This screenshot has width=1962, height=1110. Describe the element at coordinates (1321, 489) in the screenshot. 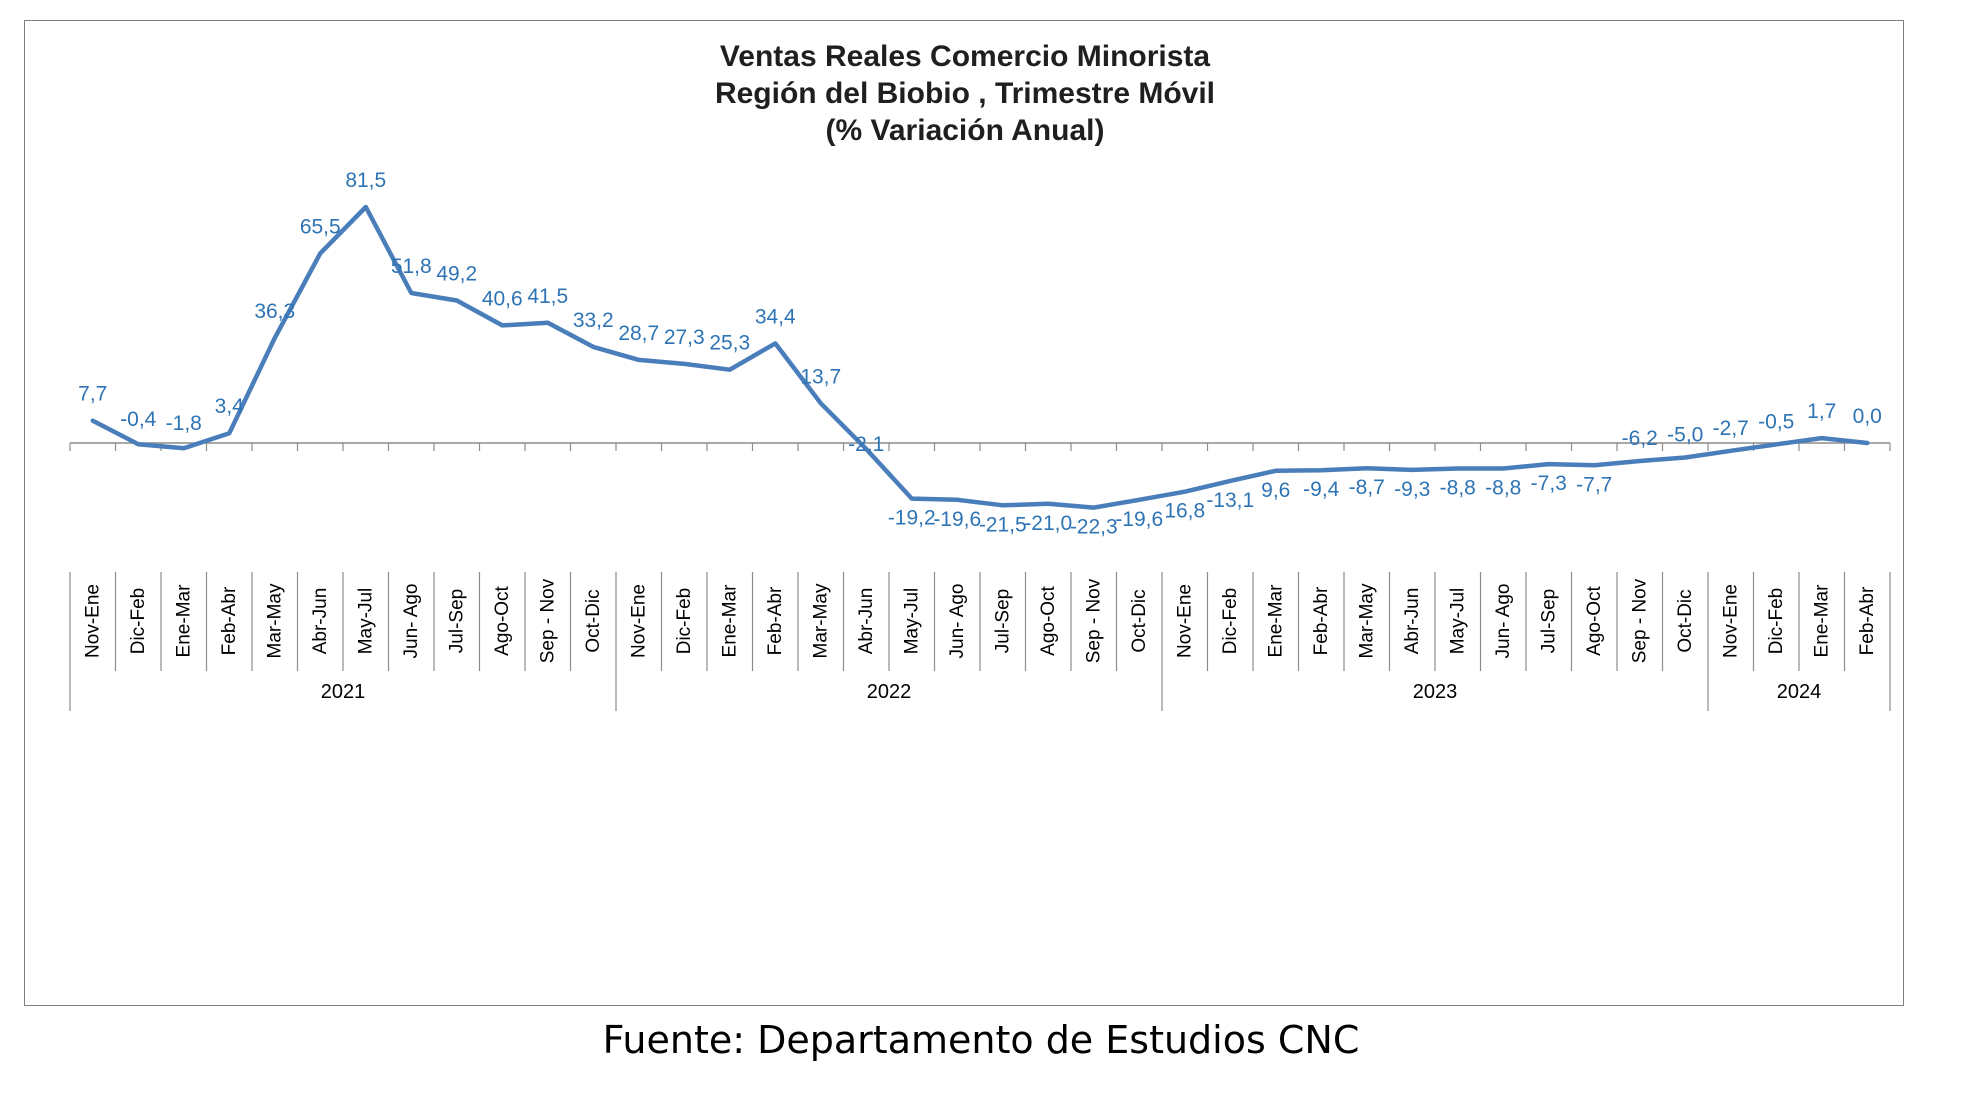

I see `data-label: -9,4` at that location.